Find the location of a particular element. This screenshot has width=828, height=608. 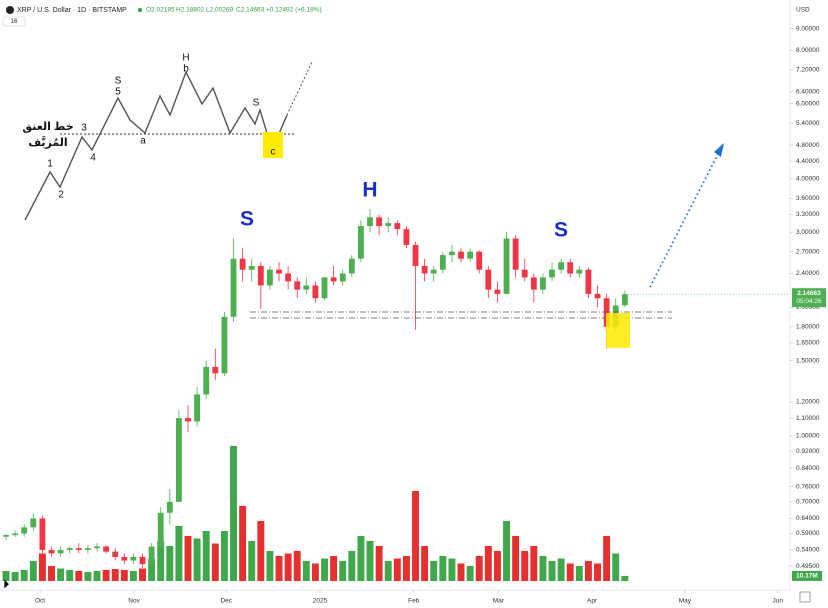

x-tick-label: Feb is located at coordinates (414, 601).